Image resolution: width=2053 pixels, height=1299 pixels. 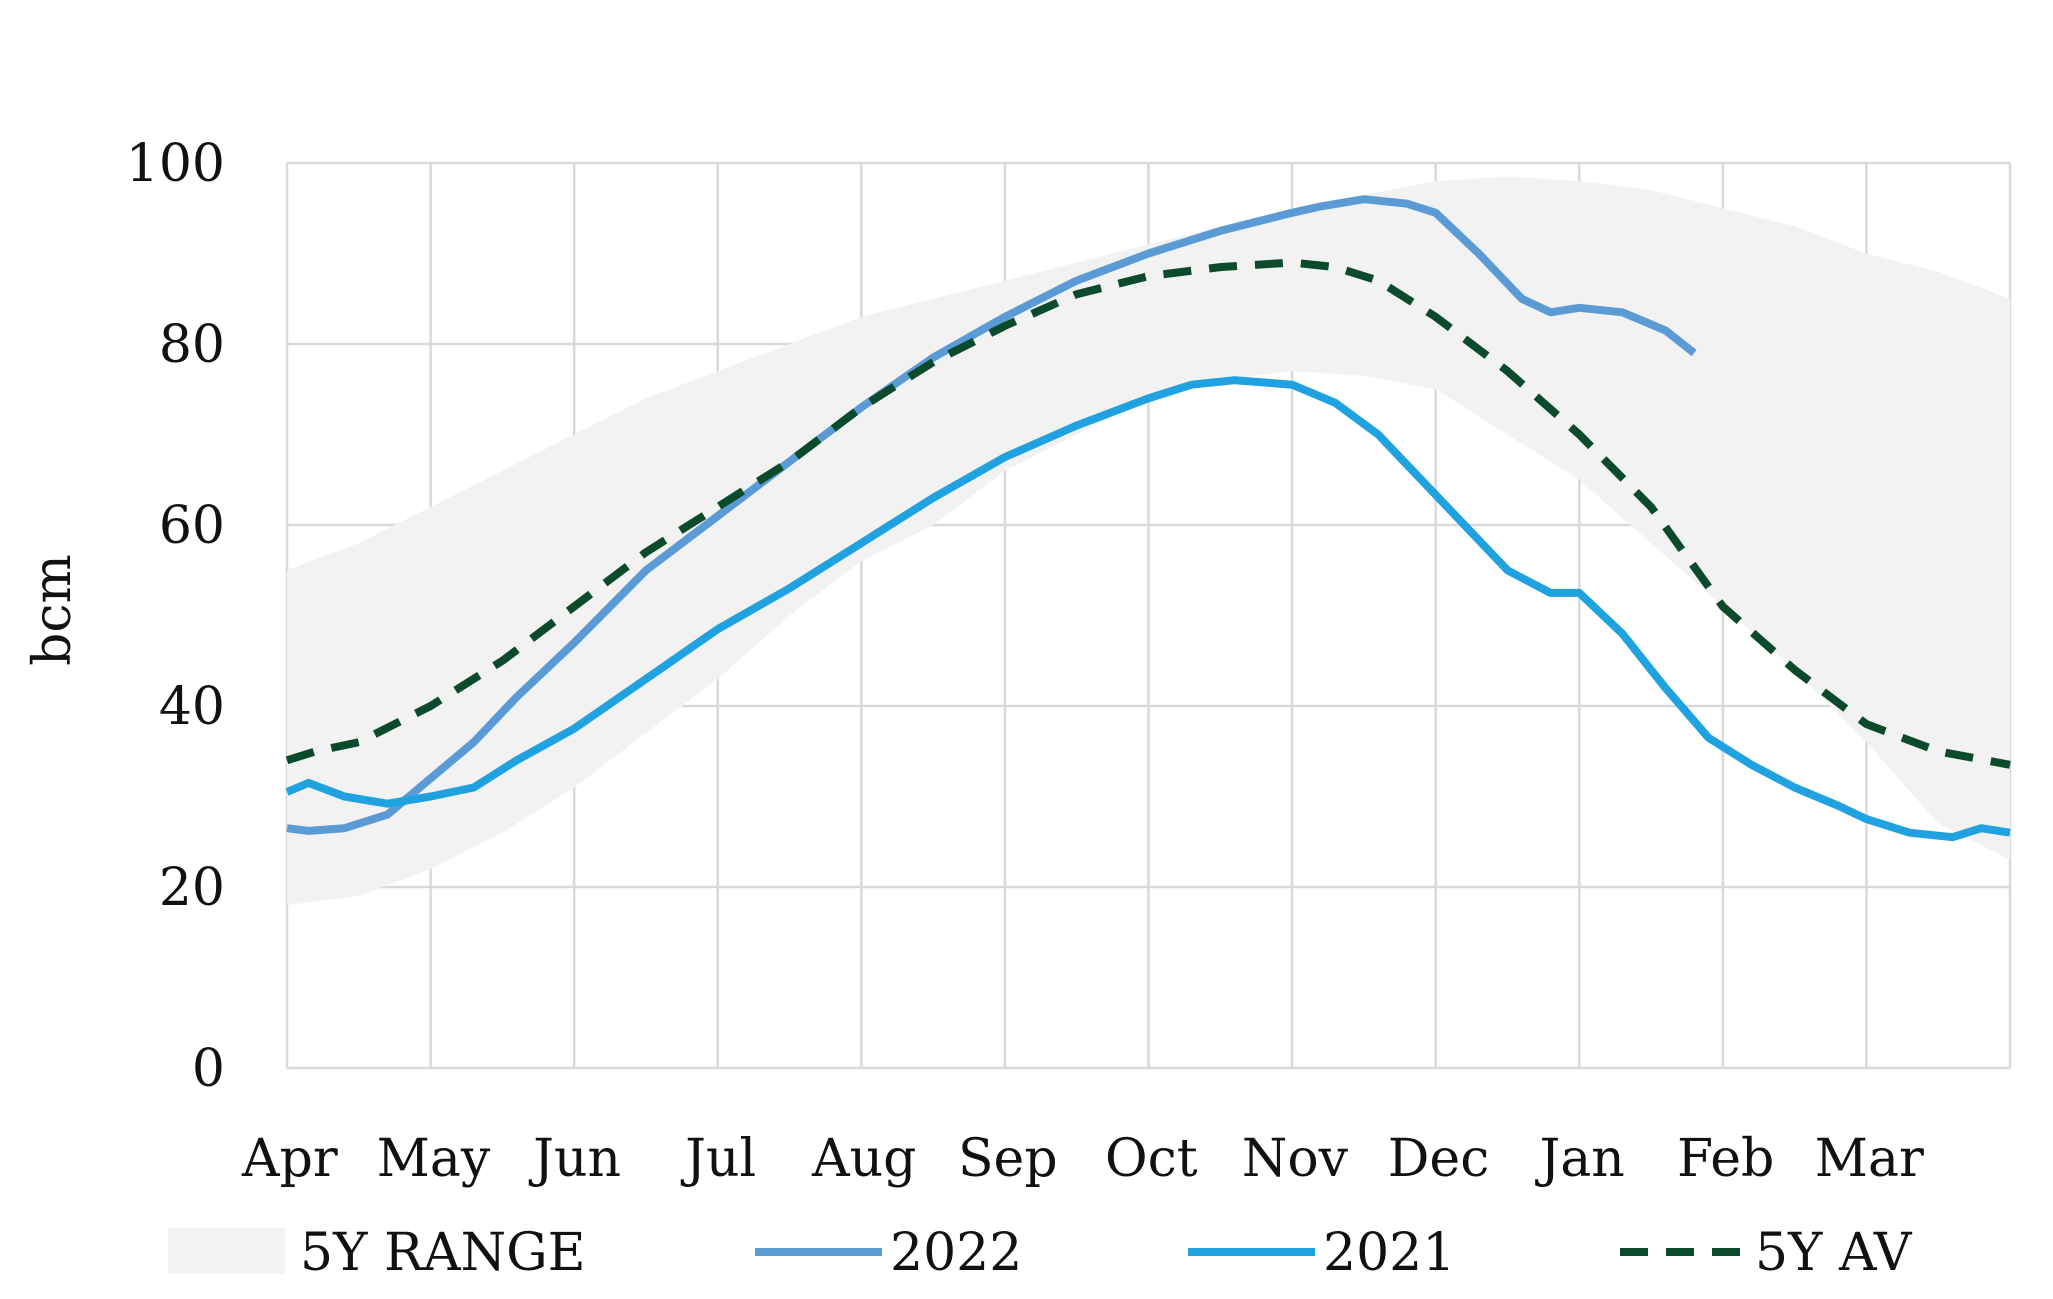 I want to click on y-tick-label-5: 100, so click(x=175, y=164).